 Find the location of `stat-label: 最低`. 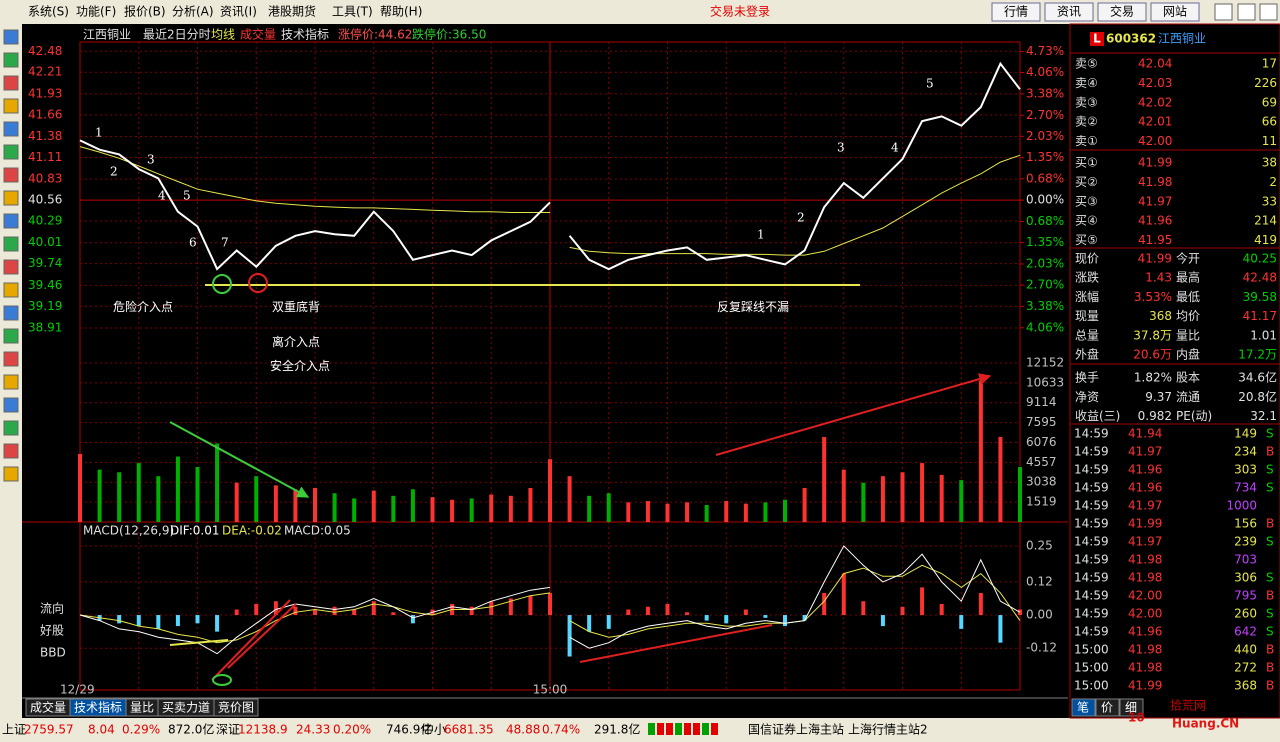

stat-label: 最低 is located at coordinates (1188, 297).